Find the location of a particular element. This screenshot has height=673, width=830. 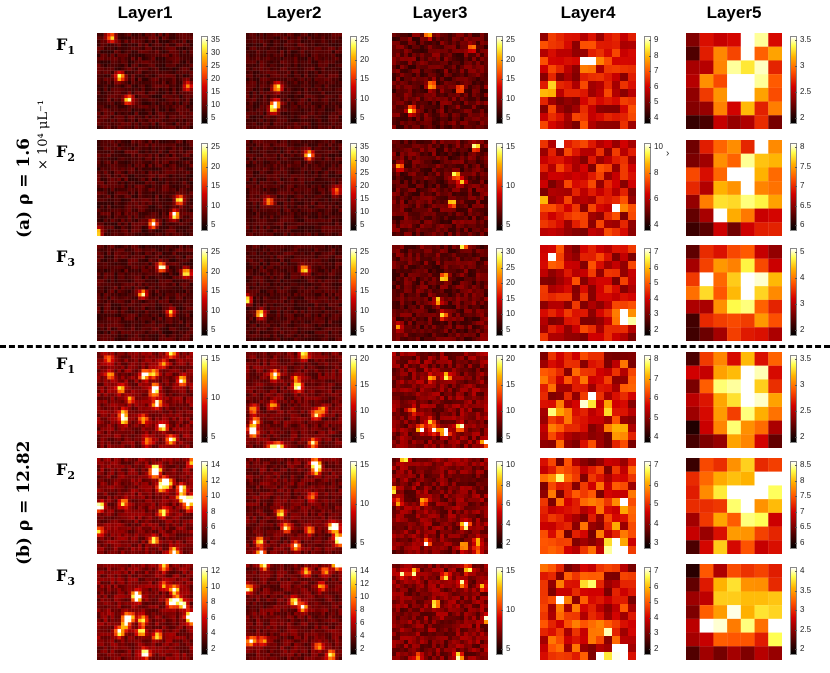

feature-subscript: 1 is located at coordinates (71, 51).